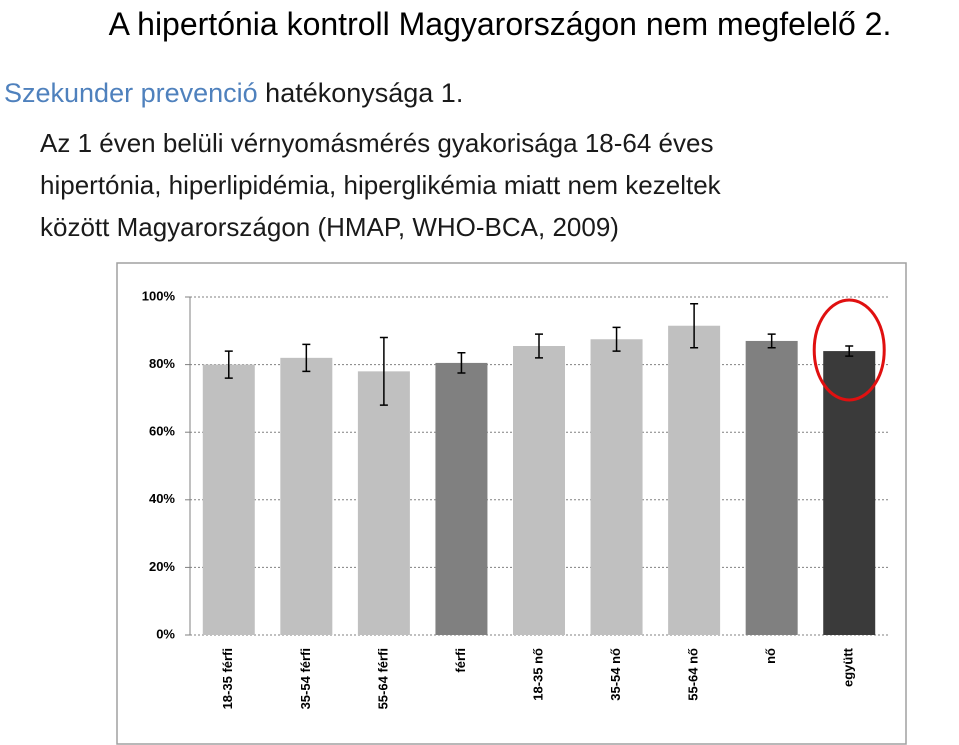  What do you see at coordinates (162, 498) in the screenshot?
I see `y-tick-label: 40%` at bounding box center [162, 498].